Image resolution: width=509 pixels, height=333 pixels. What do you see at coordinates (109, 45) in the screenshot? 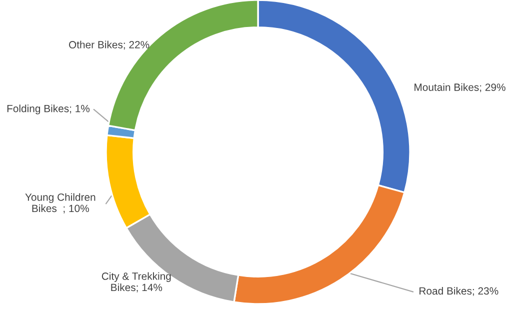
I see `slice-label: Other Bikes; 22%` at bounding box center [109, 45].